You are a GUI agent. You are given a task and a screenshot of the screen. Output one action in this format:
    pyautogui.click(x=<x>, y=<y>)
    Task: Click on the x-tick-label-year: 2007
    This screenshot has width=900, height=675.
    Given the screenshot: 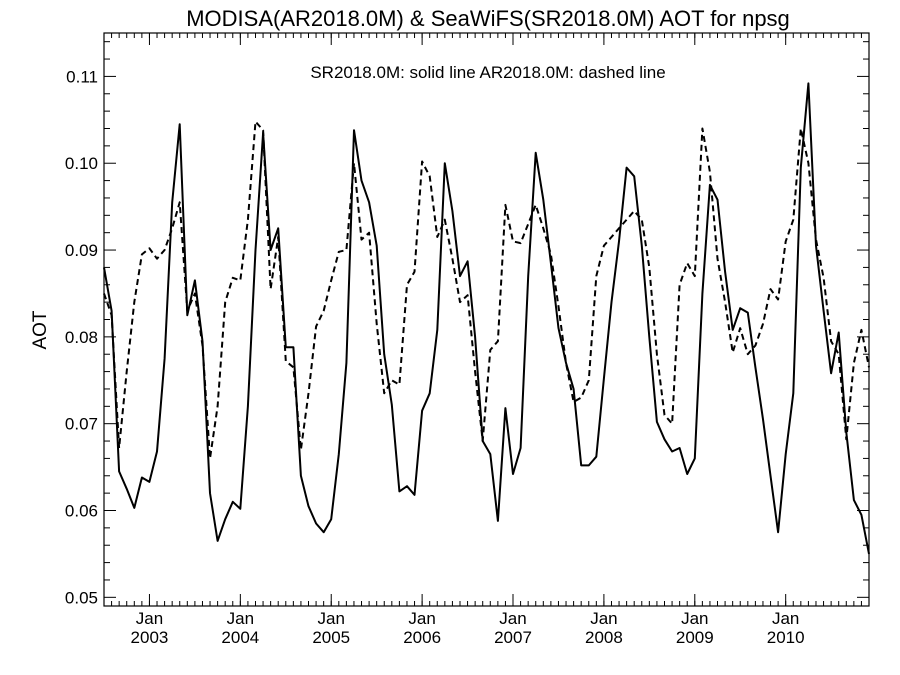 What is the action you would take?
    pyautogui.click(x=513, y=637)
    